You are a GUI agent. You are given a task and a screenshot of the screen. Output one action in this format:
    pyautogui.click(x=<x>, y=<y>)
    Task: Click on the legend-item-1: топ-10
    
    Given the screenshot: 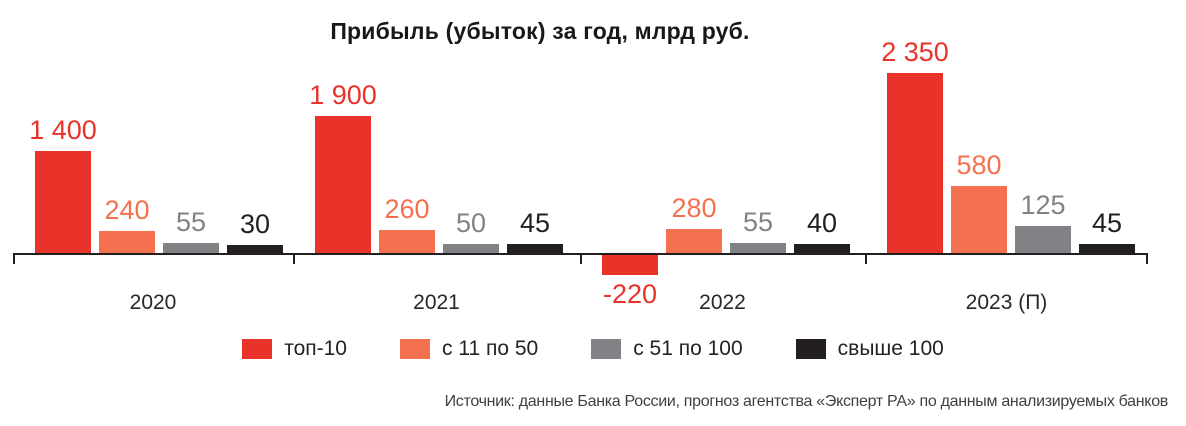 What is the action you would take?
    pyautogui.click(x=294, y=349)
    